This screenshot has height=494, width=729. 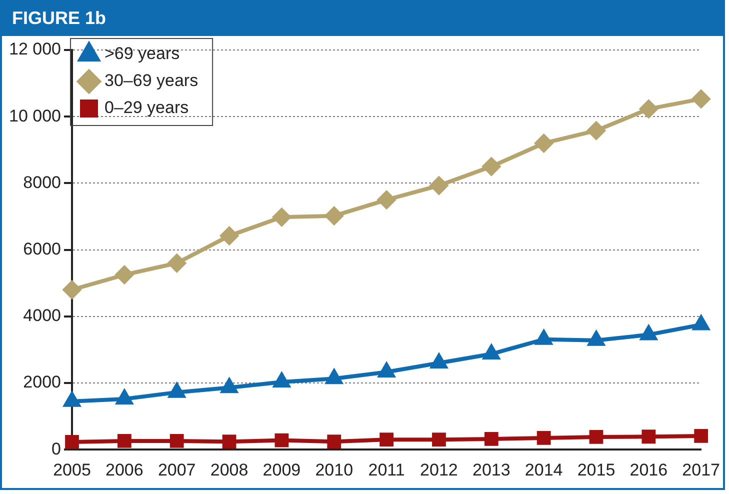 What do you see at coordinates (649, 470) in the screenshot?
I see `x-tick-label: 2016` at bounding box center [649, 470].